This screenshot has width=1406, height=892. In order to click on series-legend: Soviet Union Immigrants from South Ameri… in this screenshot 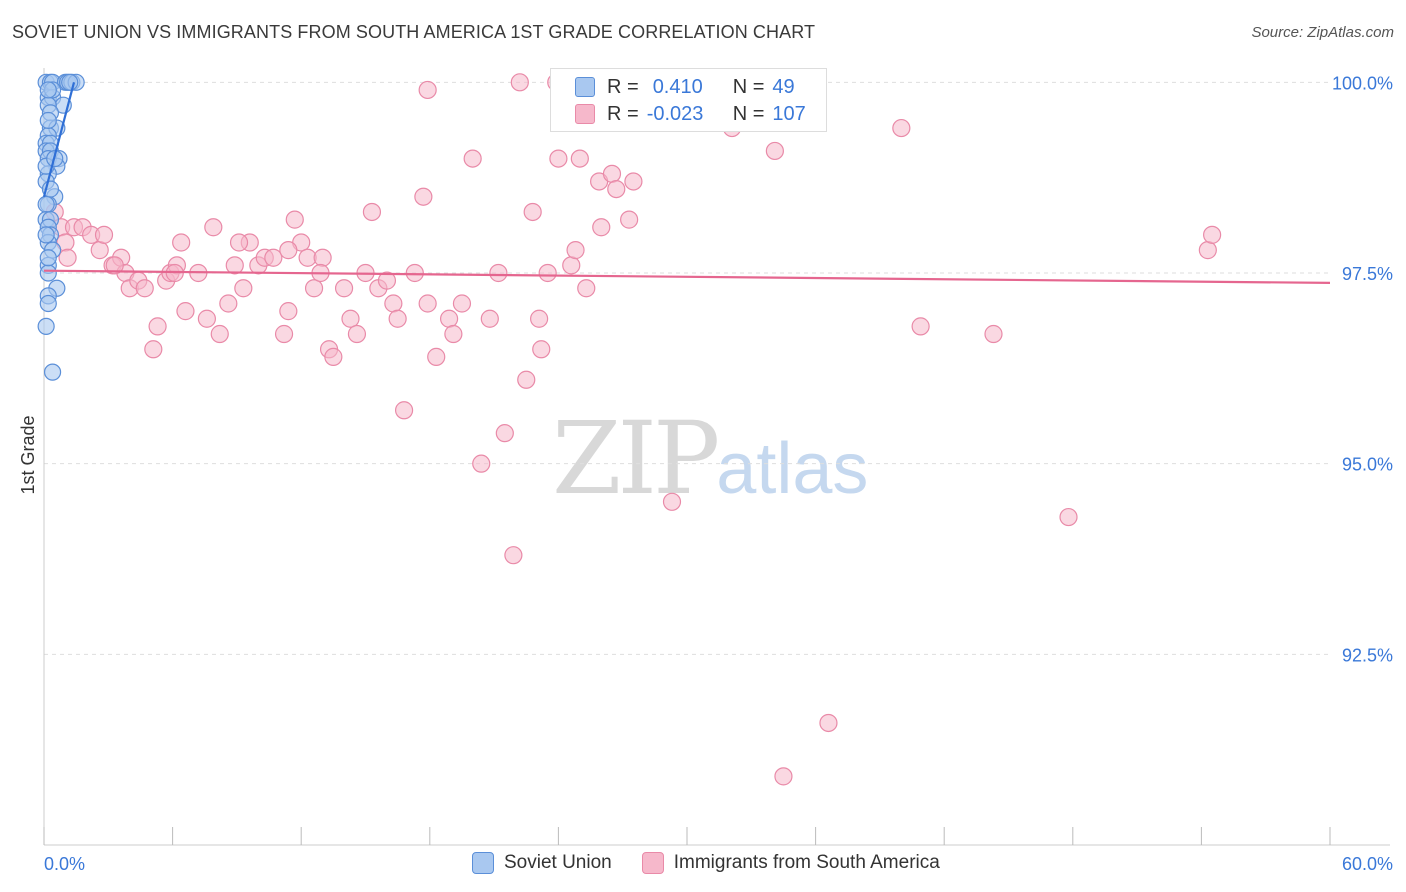, I will do `click(721, 863)`.